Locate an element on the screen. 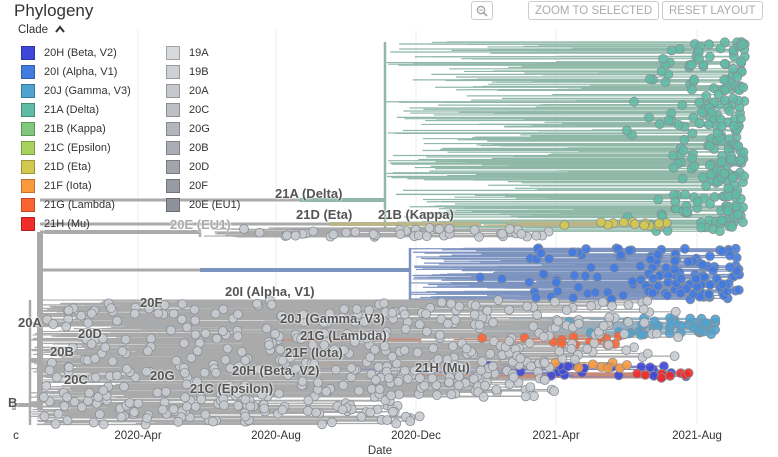 This screenshot has width=778, height=457. legend-title: Clade is located at coordinates (33, 30).